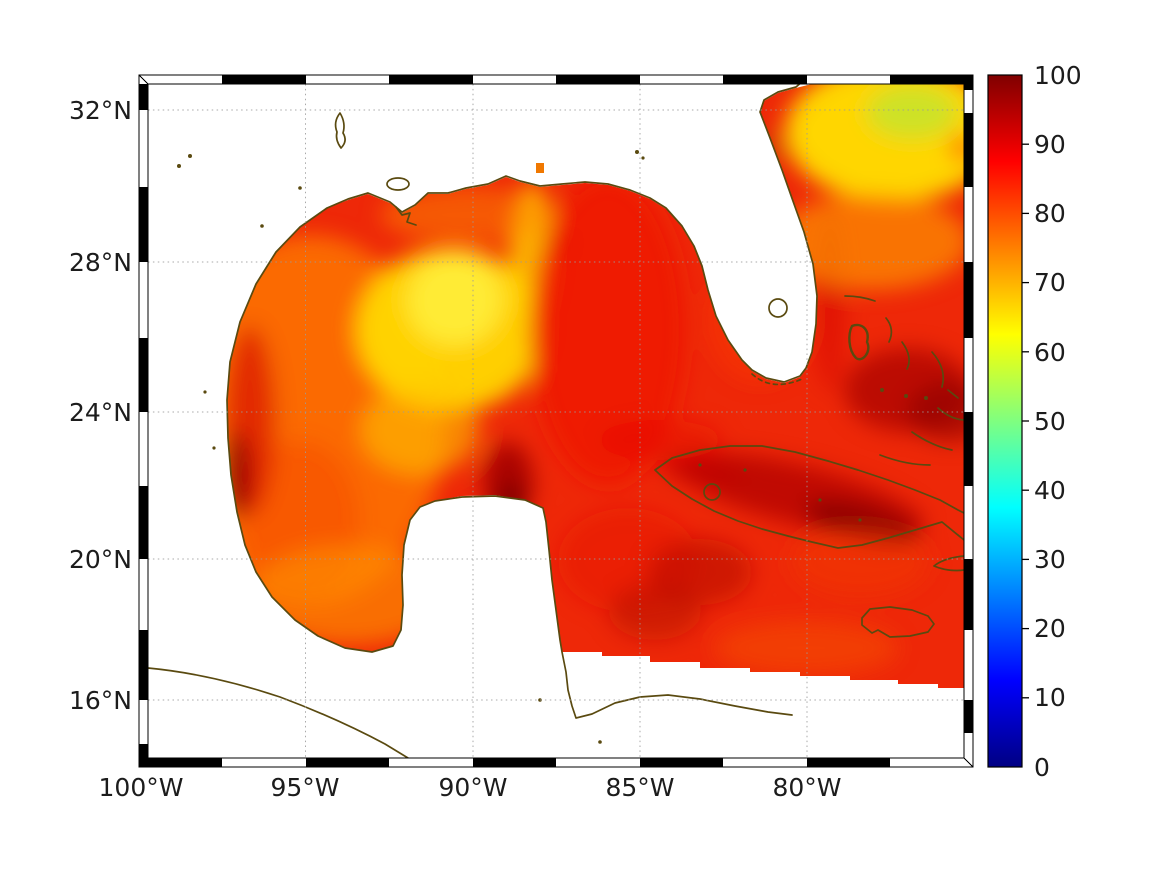 This screenshot has width=1167, height=875. I want to click on longitude-labels: 100°W 95°W 90°W 85°W 80°W, so click(470, 787).